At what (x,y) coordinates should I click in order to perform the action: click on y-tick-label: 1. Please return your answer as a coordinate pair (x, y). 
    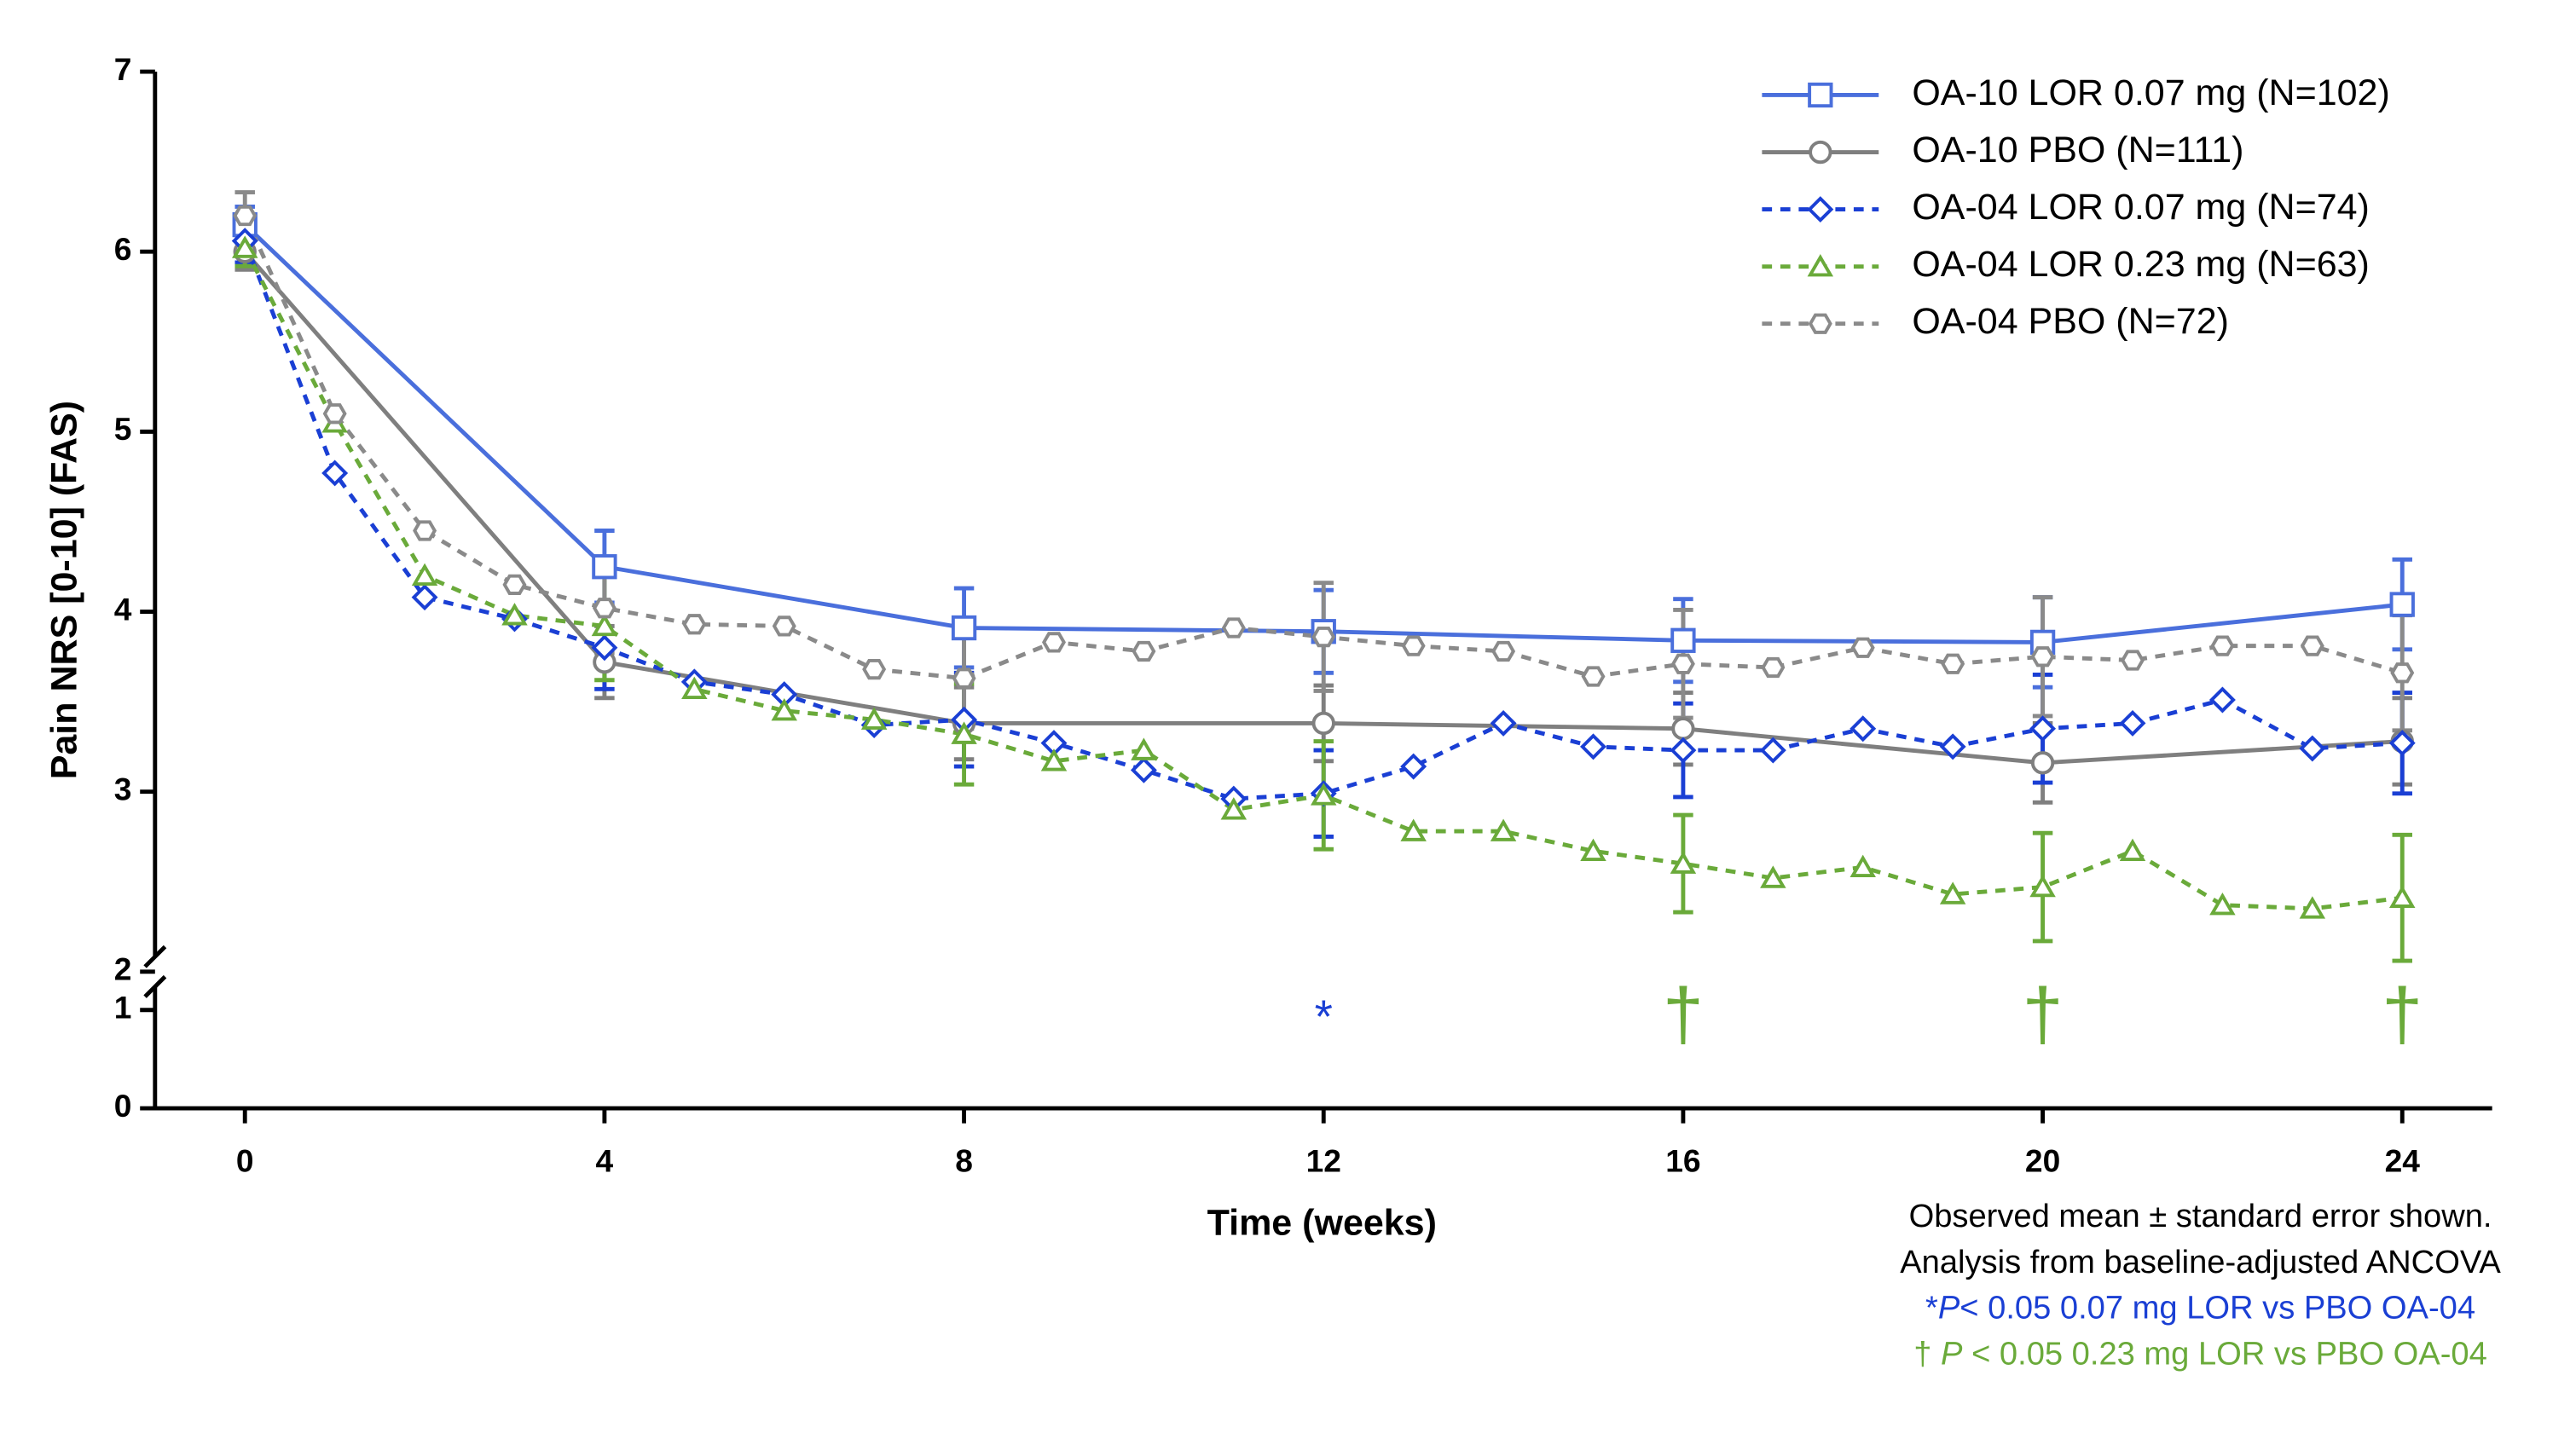
    Looking at the image, I should click on (123, 1008).